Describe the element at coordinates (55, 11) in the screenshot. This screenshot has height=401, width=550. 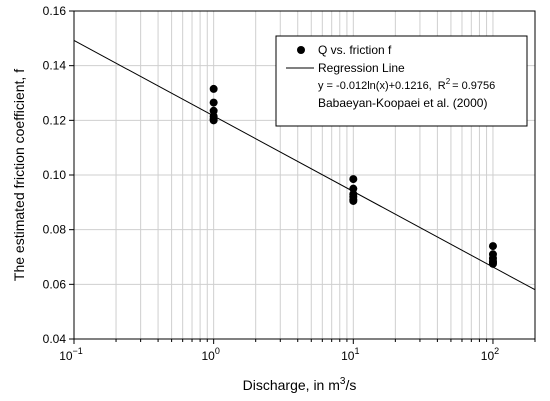
I see `y-tick-label: 0.16` at that location.